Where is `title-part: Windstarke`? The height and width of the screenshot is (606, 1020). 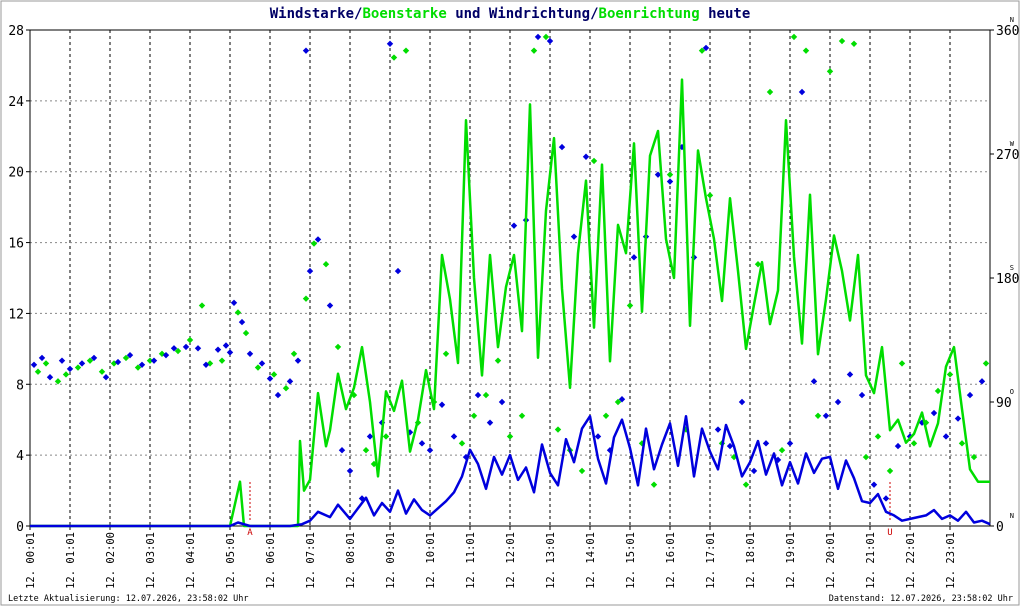
title-part: Windstarke is located at coordinates (312, 14).